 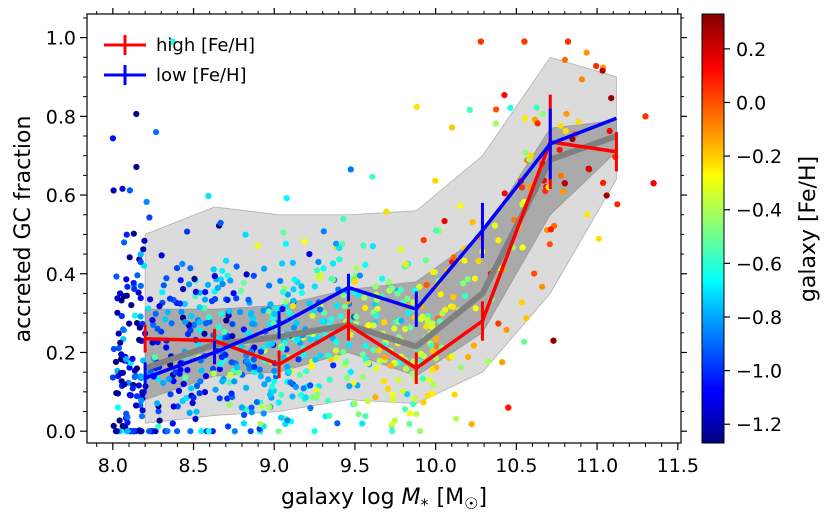 I want to click on y-tick-label: 0.2, so click(x=61, y=353).